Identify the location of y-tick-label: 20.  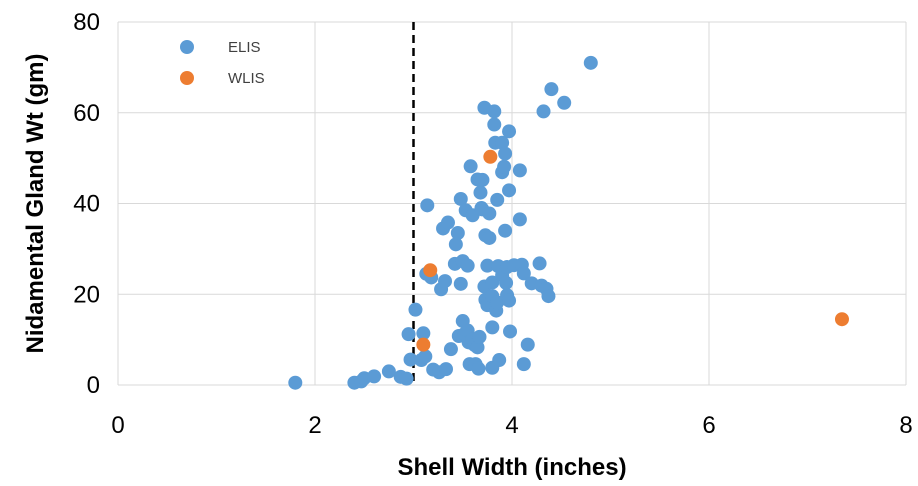
(86, 294).